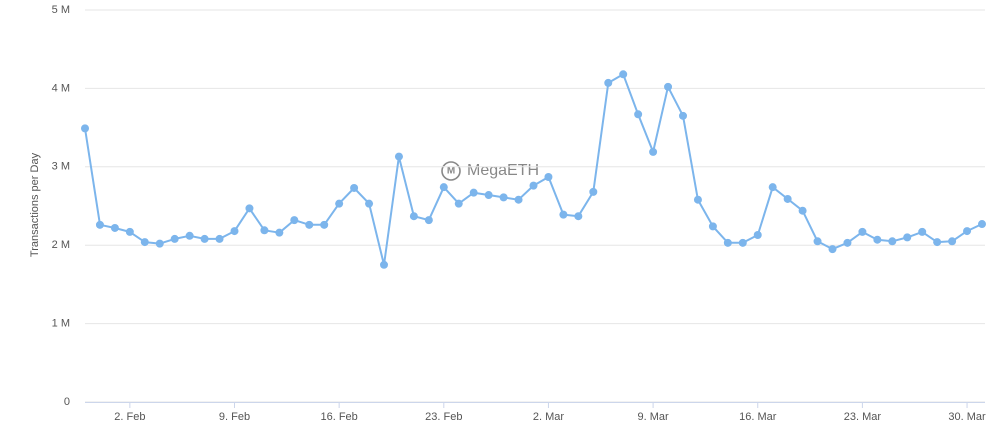  What do you see at coordinates (451, 171) in the screenshot?
I see `watermark-icon: M` at bounding box center [451, 171].